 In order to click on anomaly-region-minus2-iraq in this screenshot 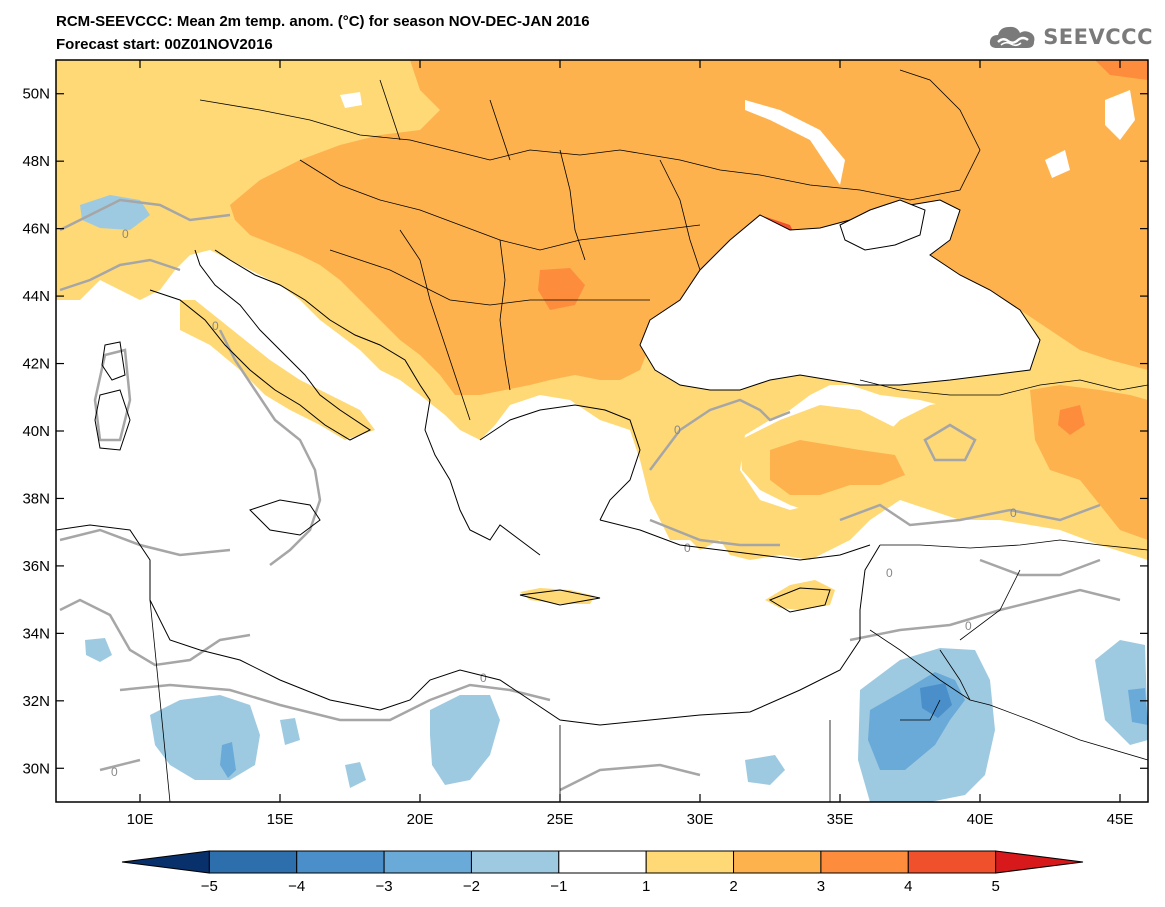, I will do `click(1138, 706)`.